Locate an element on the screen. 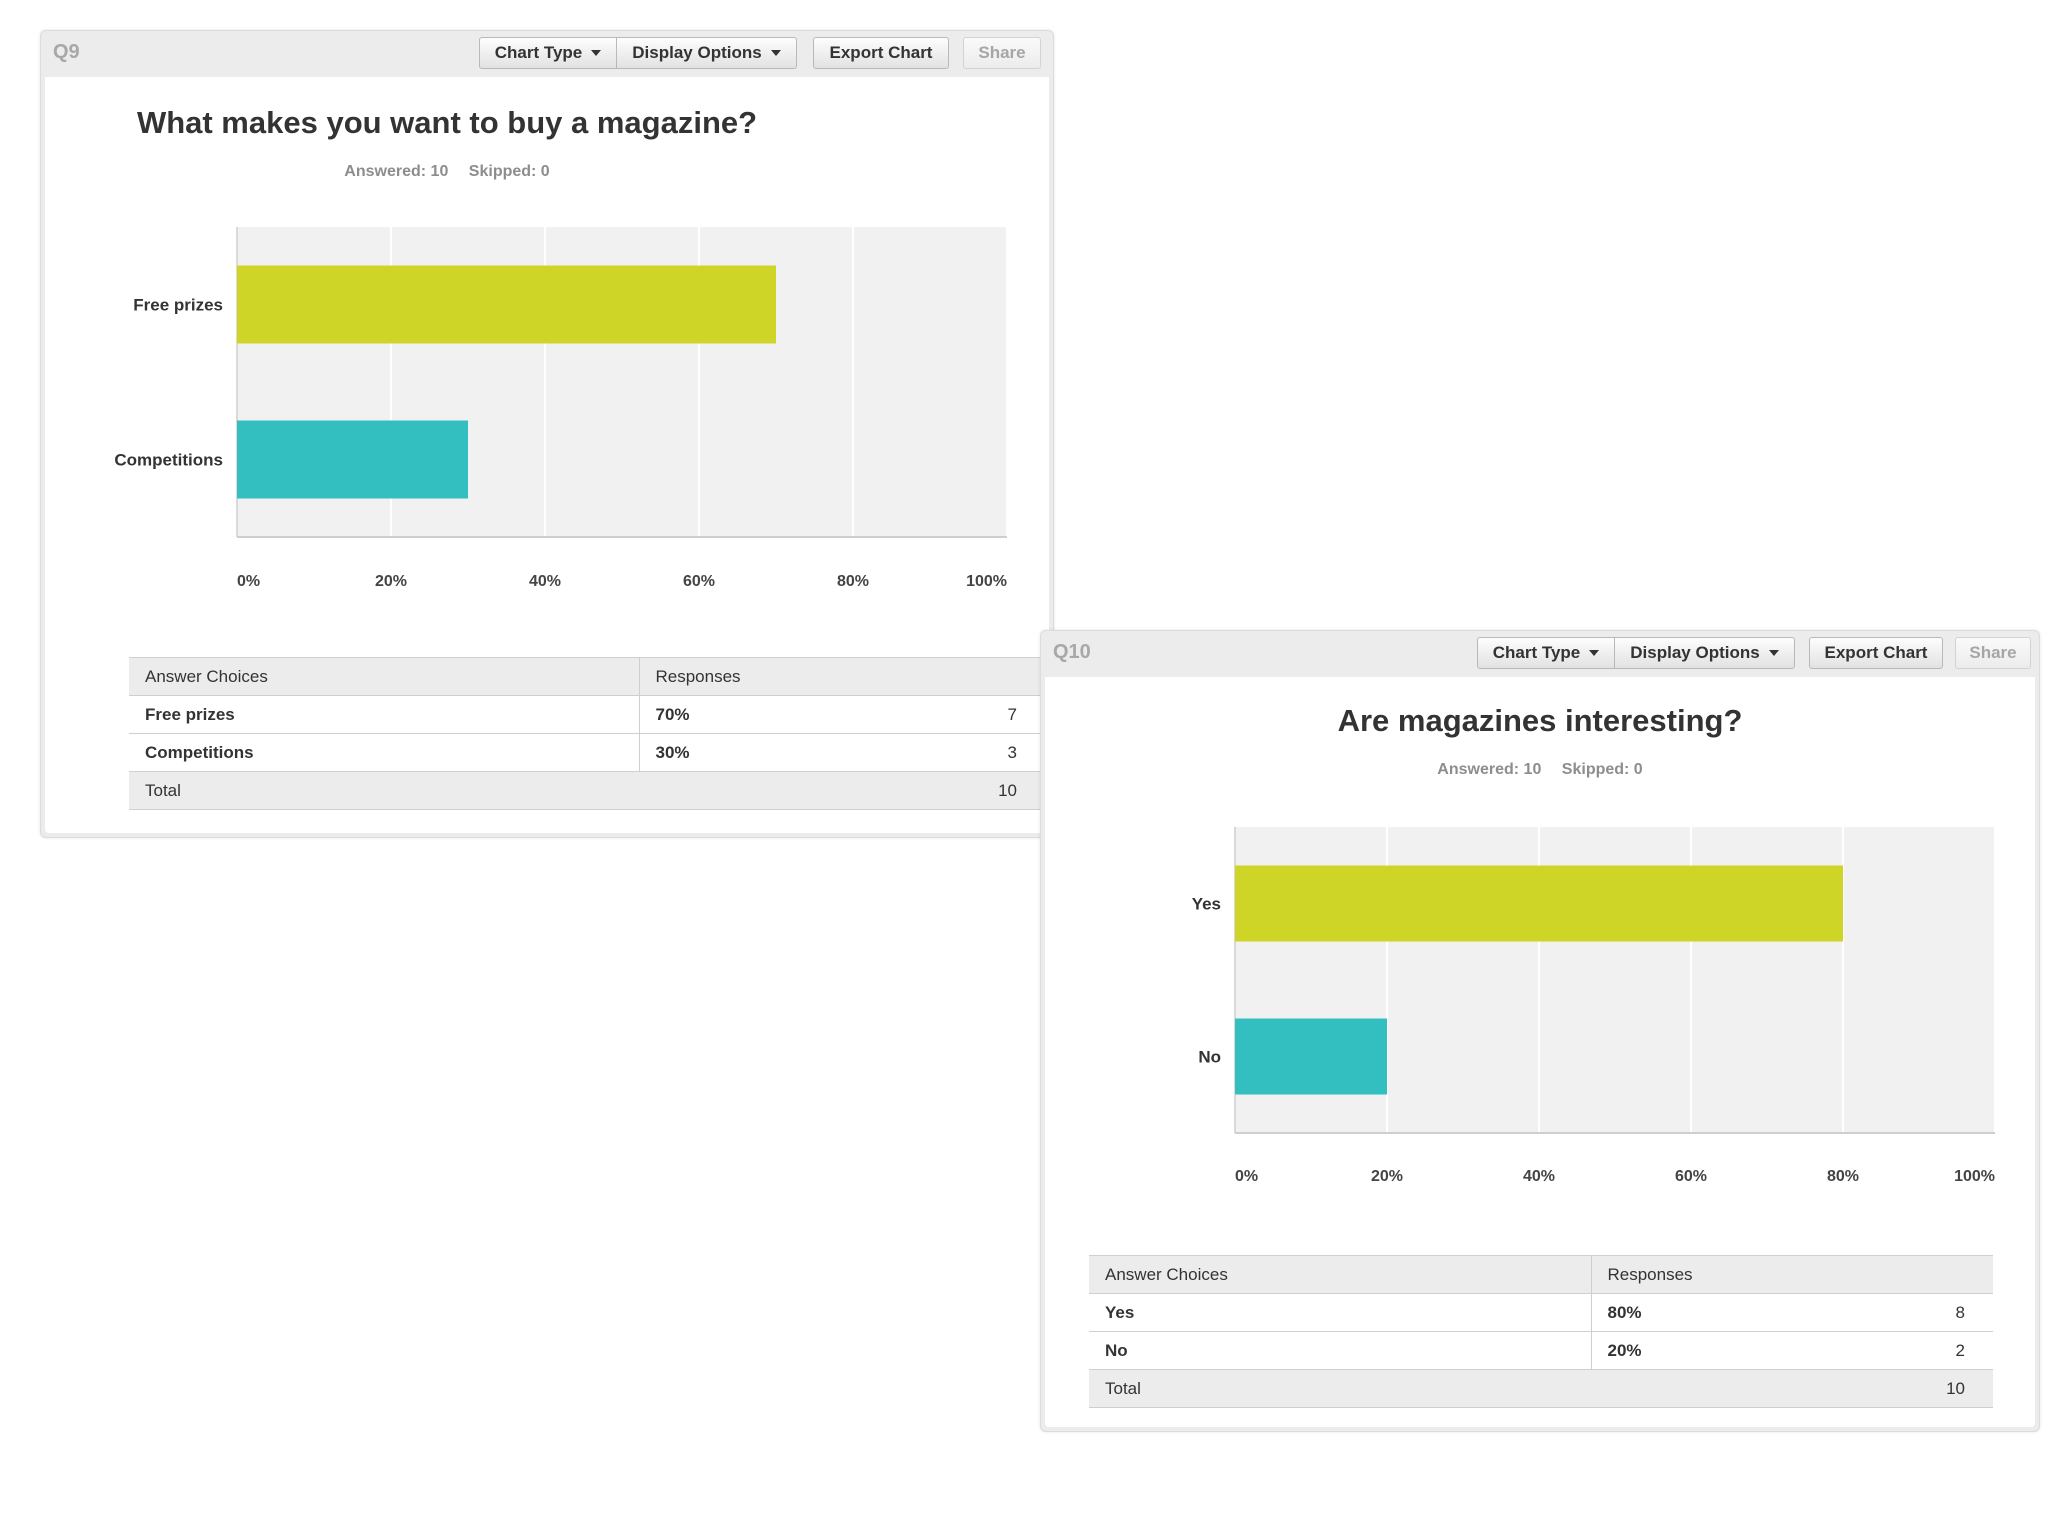  response-percent: 30% is located at coordinates (739, 752).